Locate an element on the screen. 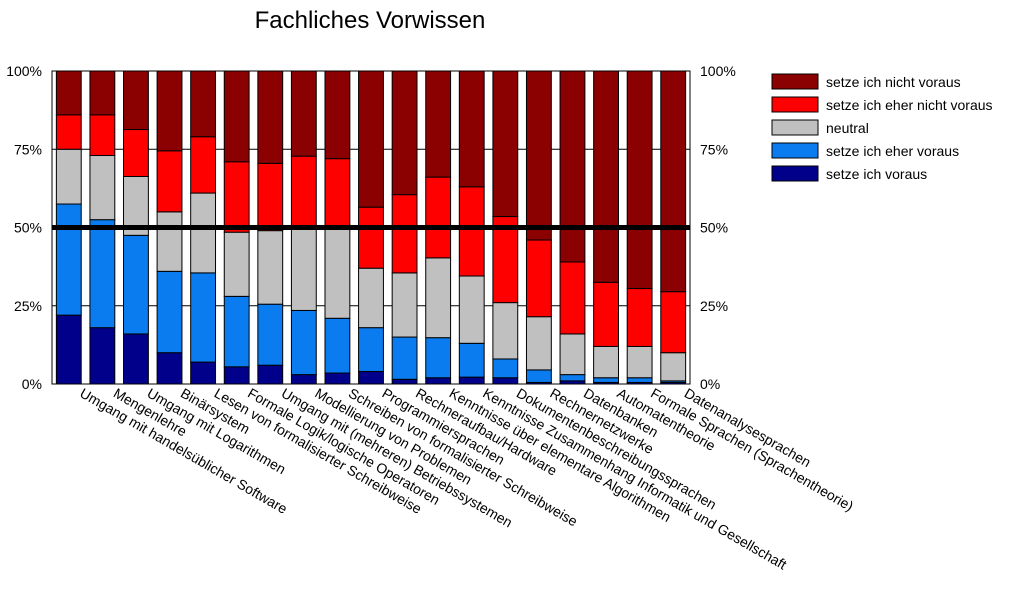 This screenshot has height=609, width=1024. left-y-axis: 0% 25% 50% 75% 100% is located at coordinates (24, 227).